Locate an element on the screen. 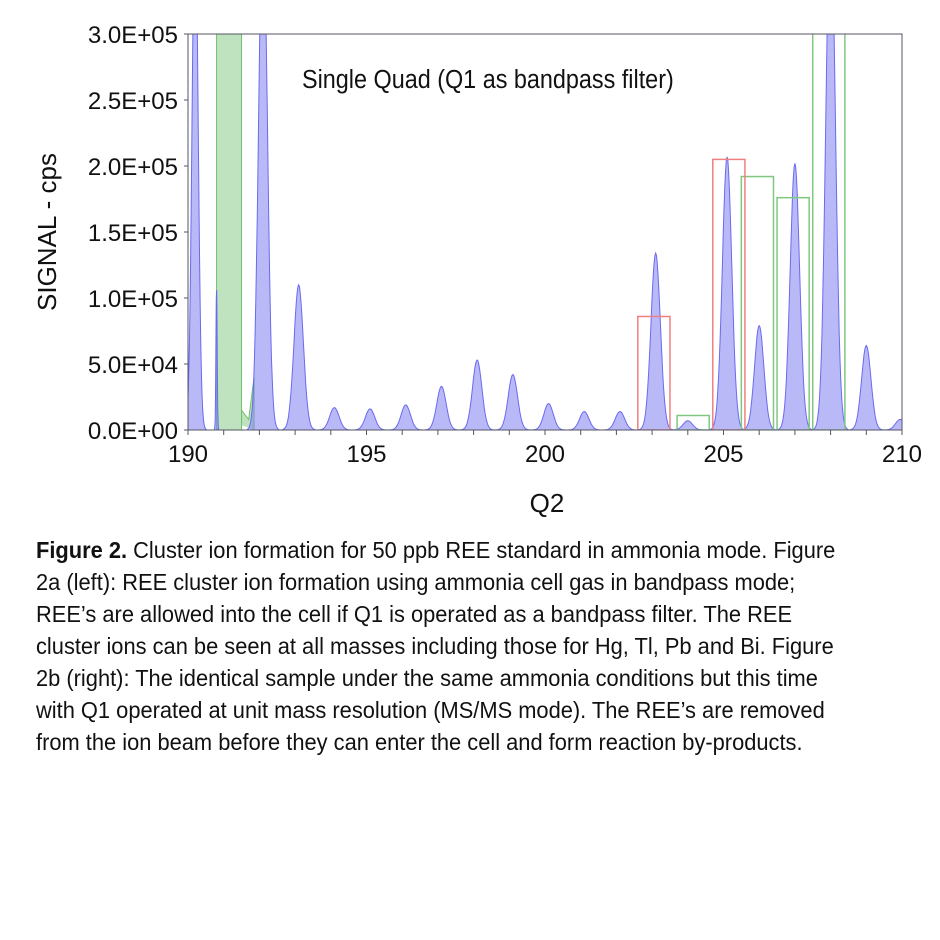 This screenshot has height=940, width=940. y-tick-label: 1.5E+05 is located at coordinates (133, 233).